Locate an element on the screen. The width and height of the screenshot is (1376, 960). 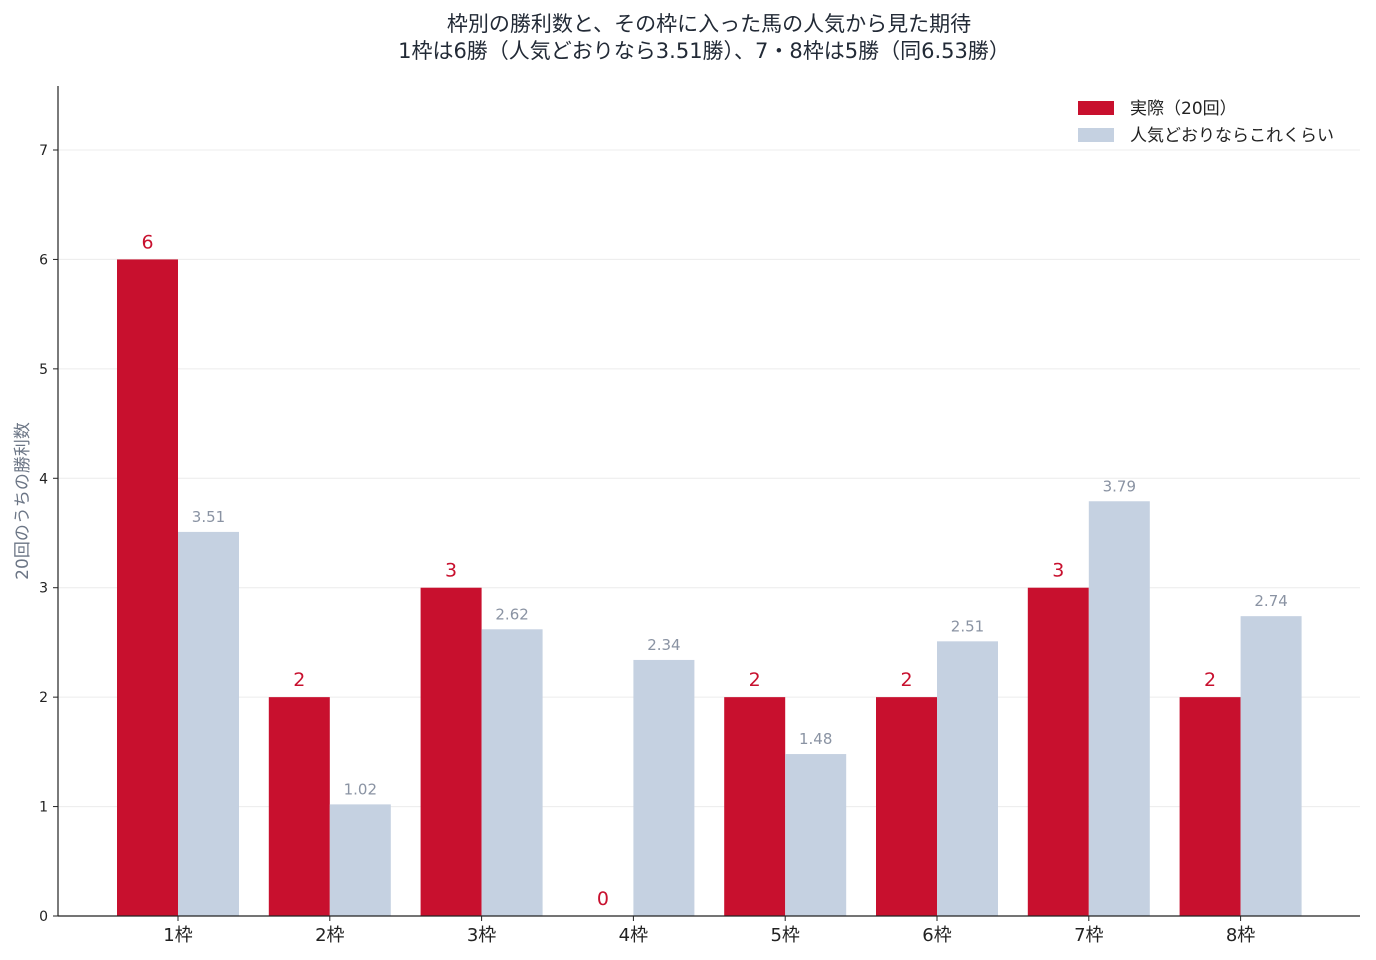
chart-title-line-1: 枠別の勝利数と、その枠に入った馬の人気から見た期待 is located at coordinates (709, 24).